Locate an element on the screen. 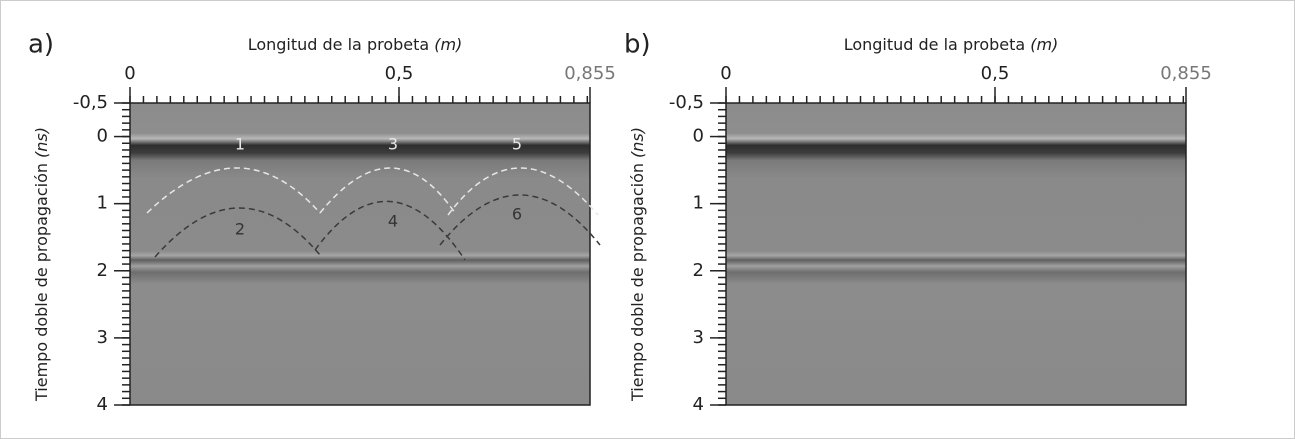  panel-label: a) is located at coordinates (41, 45).